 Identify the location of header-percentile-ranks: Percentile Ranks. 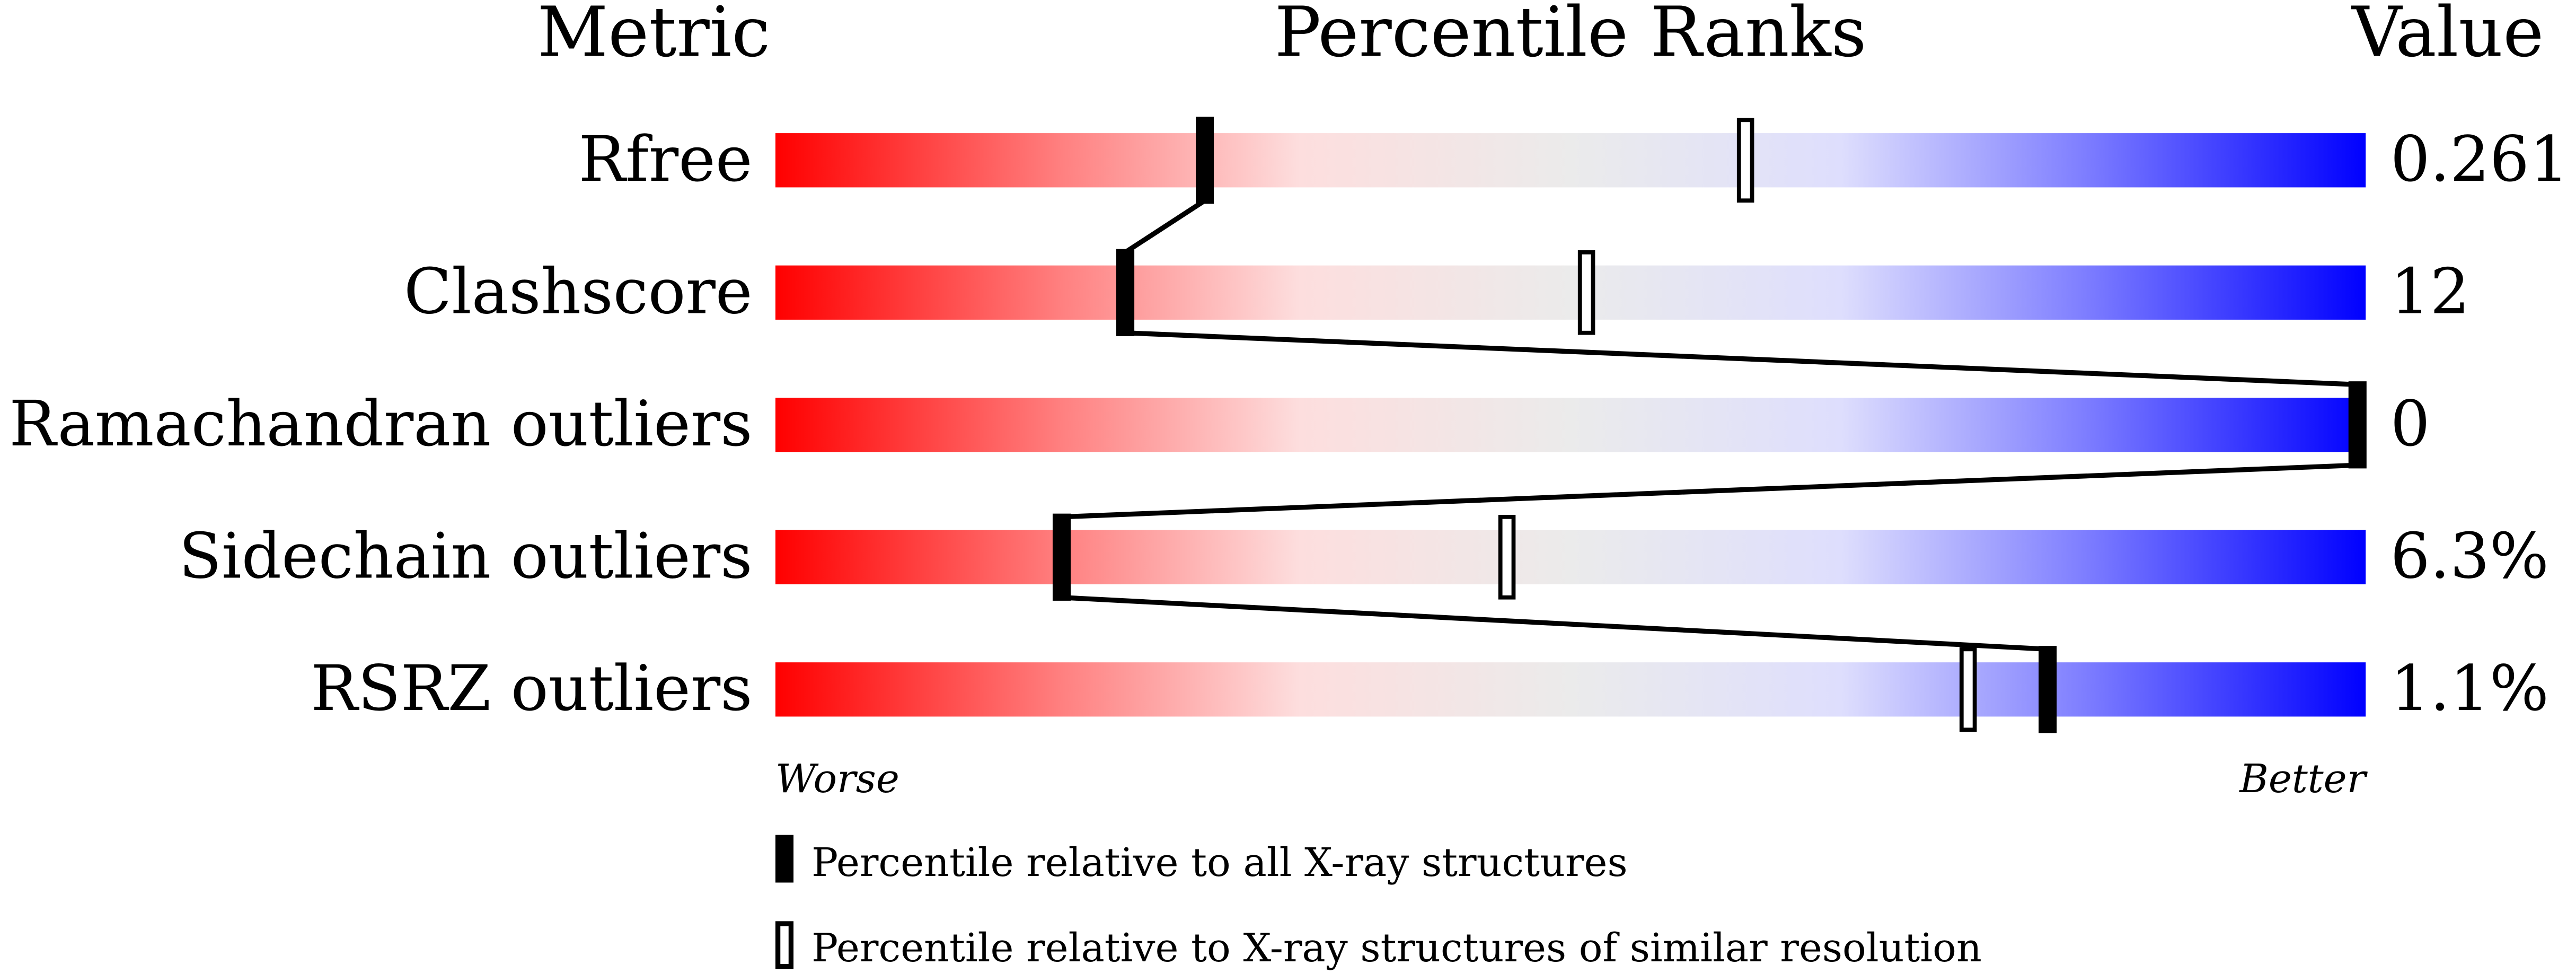
(1571, 36).